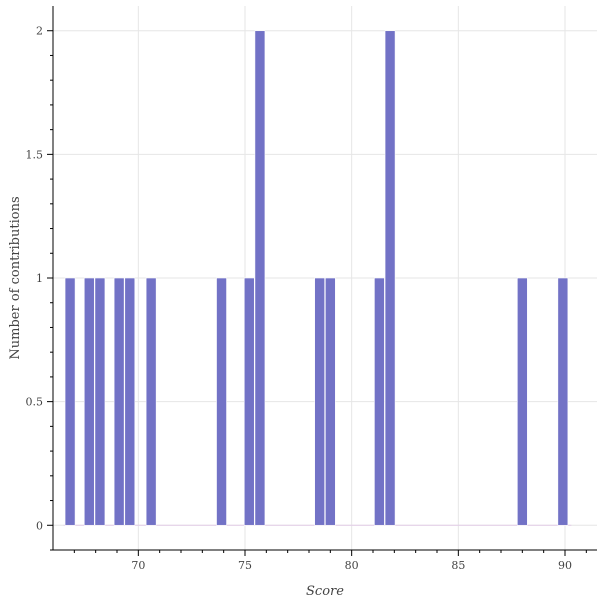  I want to click on x-tick-label: 90, so click(565, 565).